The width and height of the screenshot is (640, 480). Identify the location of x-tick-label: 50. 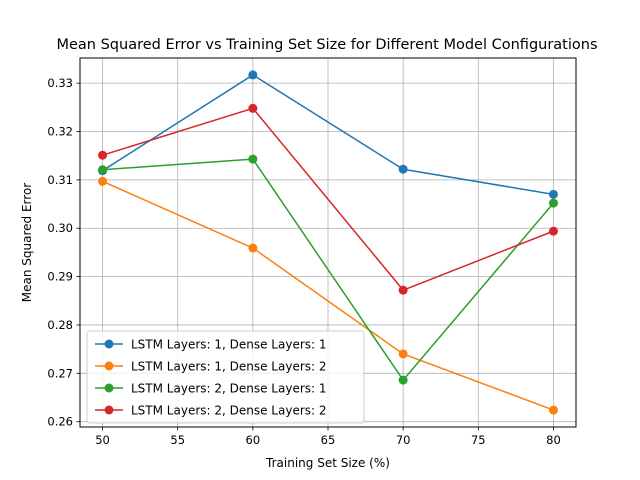
(102, 440).